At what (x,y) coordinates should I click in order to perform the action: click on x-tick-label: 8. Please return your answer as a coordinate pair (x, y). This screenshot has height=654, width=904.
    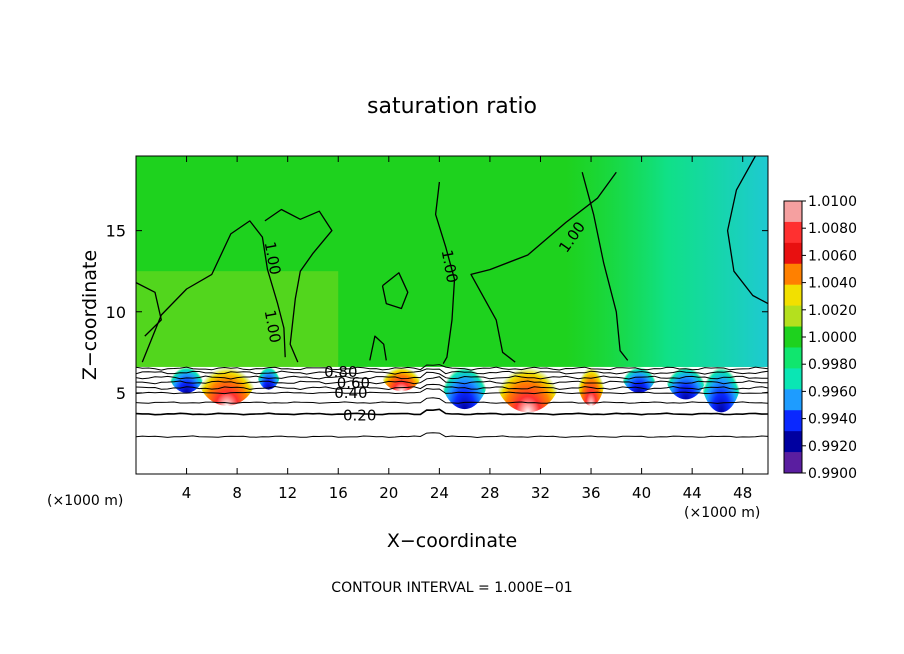
    Looking at the image, I should click on (237, 493).